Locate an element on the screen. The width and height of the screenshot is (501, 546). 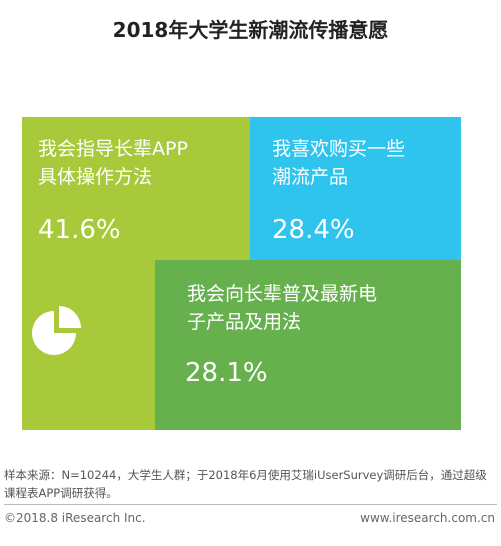
tile-value: 28.1% is located at coordinates (226, 373).